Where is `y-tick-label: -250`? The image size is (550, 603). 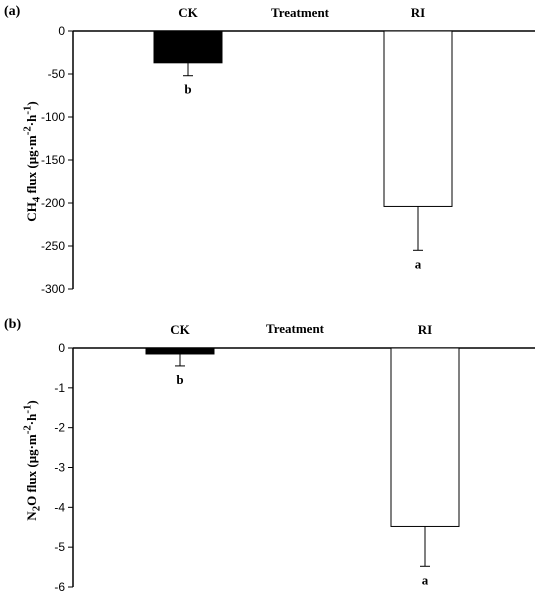 y-tick-label: -250 is located at coordinates (53, 246).